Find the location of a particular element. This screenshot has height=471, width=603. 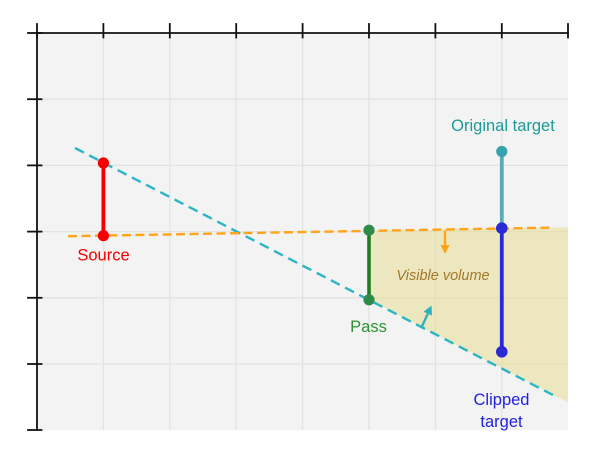

pass-bottom-dot is located at coordinates (369, 300).